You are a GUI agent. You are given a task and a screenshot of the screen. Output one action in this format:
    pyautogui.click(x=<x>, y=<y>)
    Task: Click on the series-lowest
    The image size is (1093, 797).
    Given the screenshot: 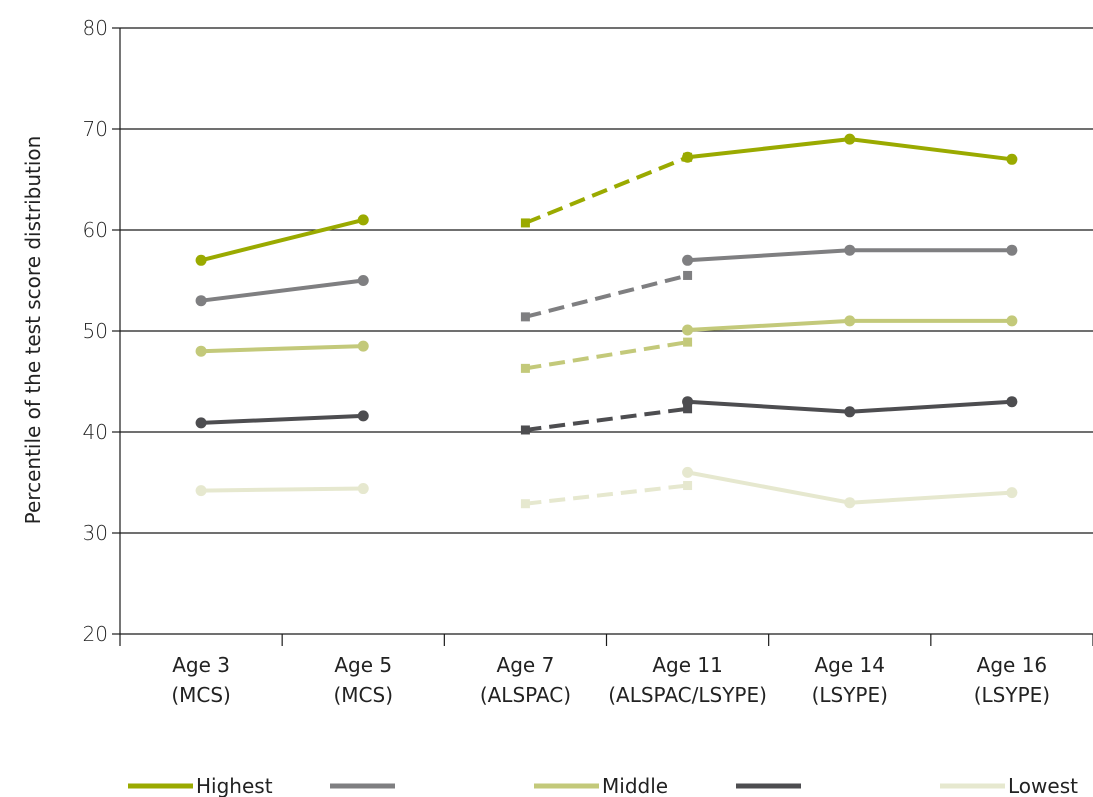 What is the action you would take?
    pyautogui.click(x=606, y=487)
    